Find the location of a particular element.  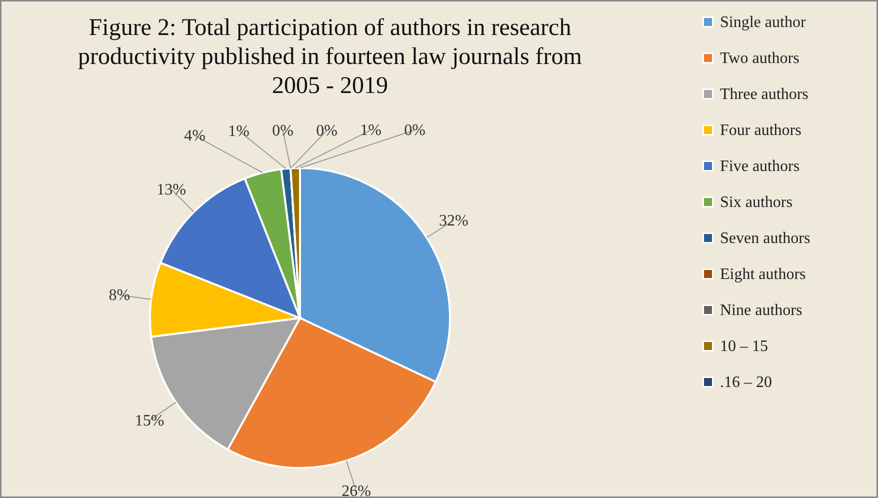

legend-label: Six authors is located at coordinates (756, 202).